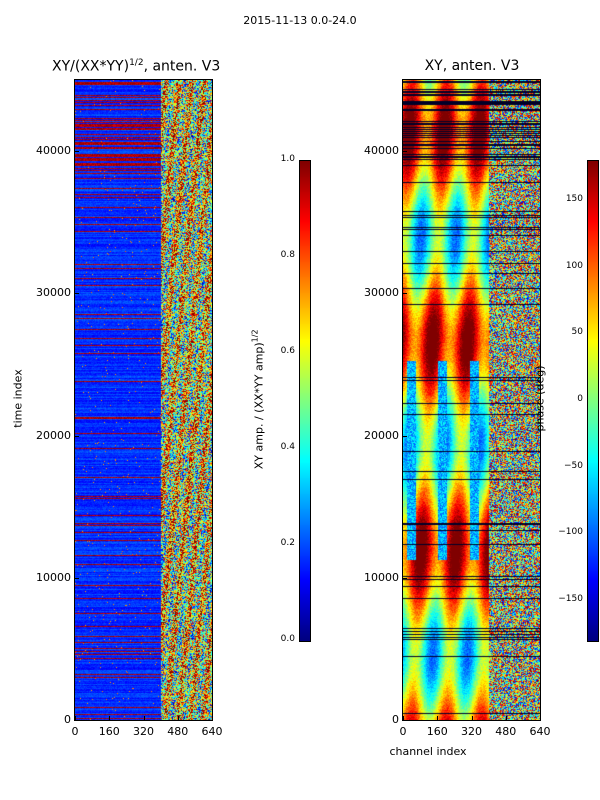  Describe the element at coordinates (287, 447) in the screenshot. I see `left-cb-tick-3: 0.4` at that location.